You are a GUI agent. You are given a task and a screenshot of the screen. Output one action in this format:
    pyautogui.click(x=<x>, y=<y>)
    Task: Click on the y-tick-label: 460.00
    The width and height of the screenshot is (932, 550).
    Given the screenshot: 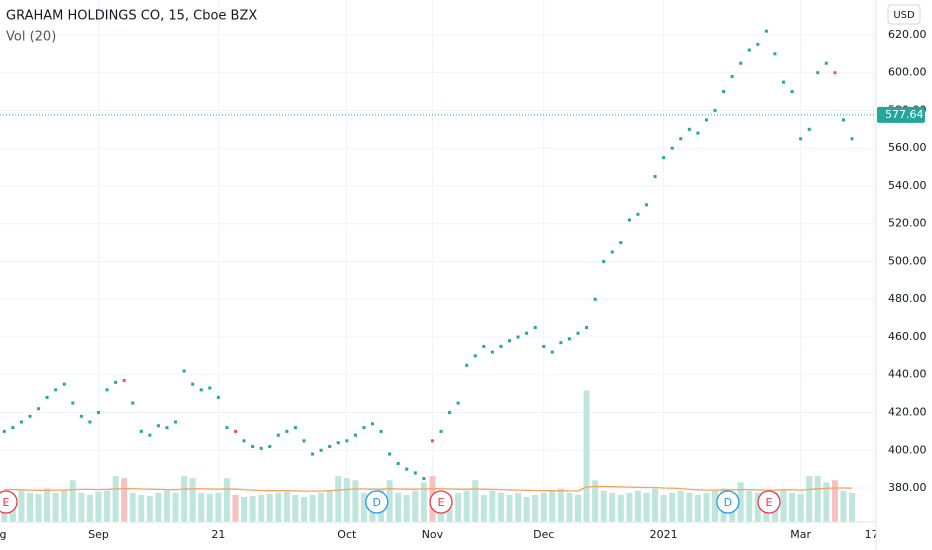 What is the action you would take?
    pyautogui.click(x=907, y=336)
    